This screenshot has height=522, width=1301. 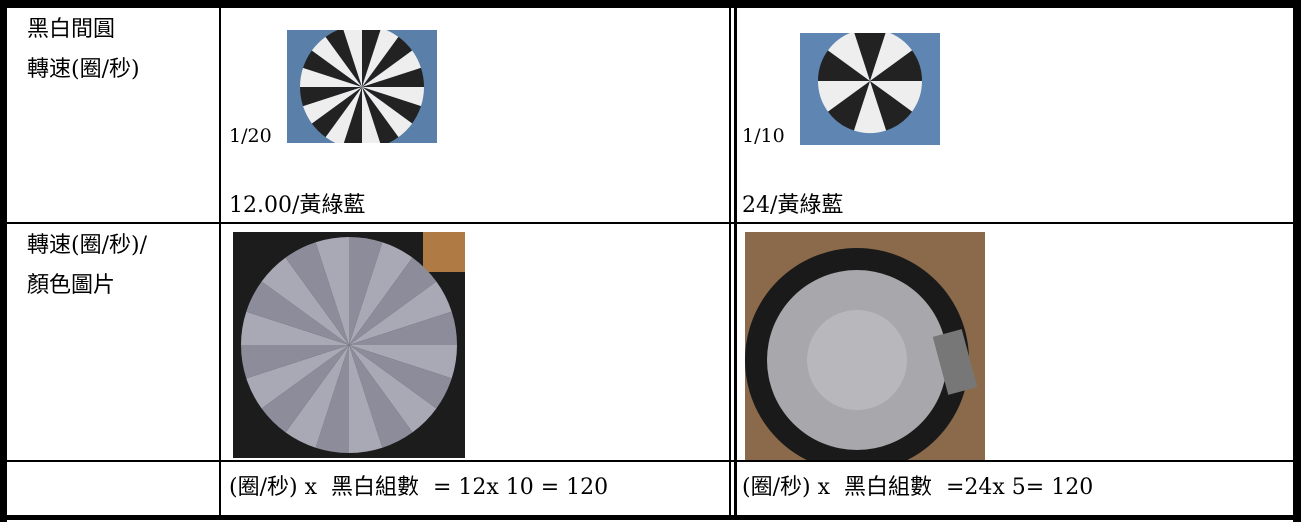 What do you see at coordinates (83, 69) in the screenshot?
I see `cell-text: 轉速(圈/秒)` at bounding box center [83, 69].